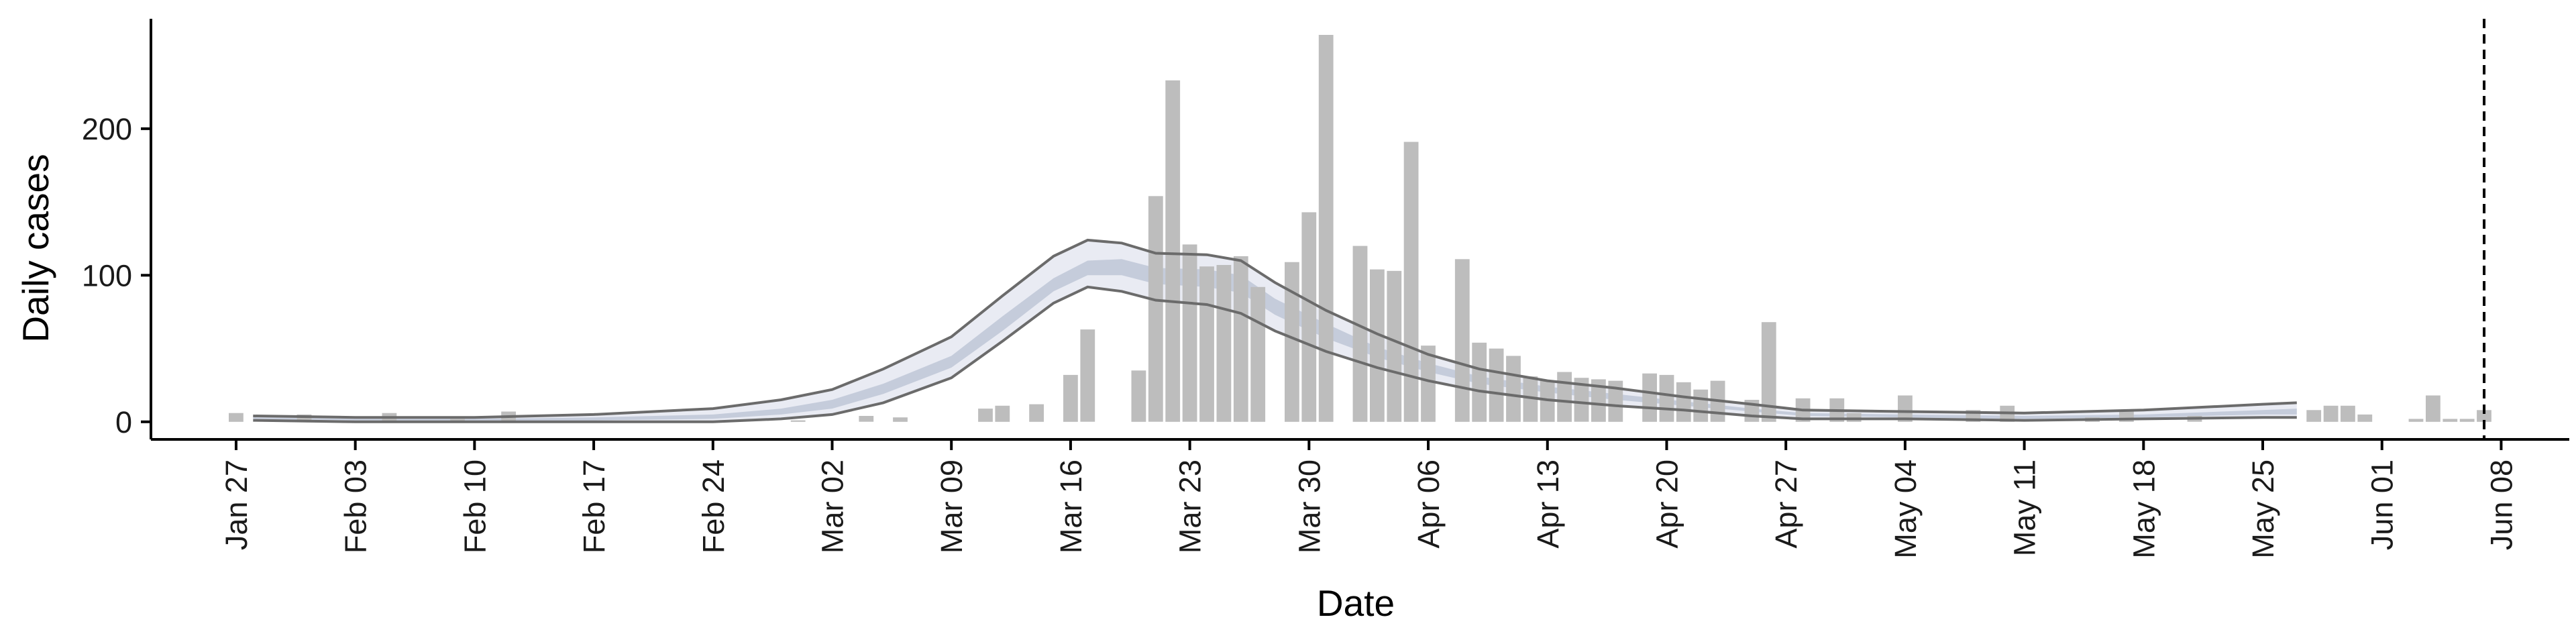  What do you see at coordinates (594, 506) in the screenshot?
I see `x-tick-label: Feb 17` at bounding box center [594, 506].